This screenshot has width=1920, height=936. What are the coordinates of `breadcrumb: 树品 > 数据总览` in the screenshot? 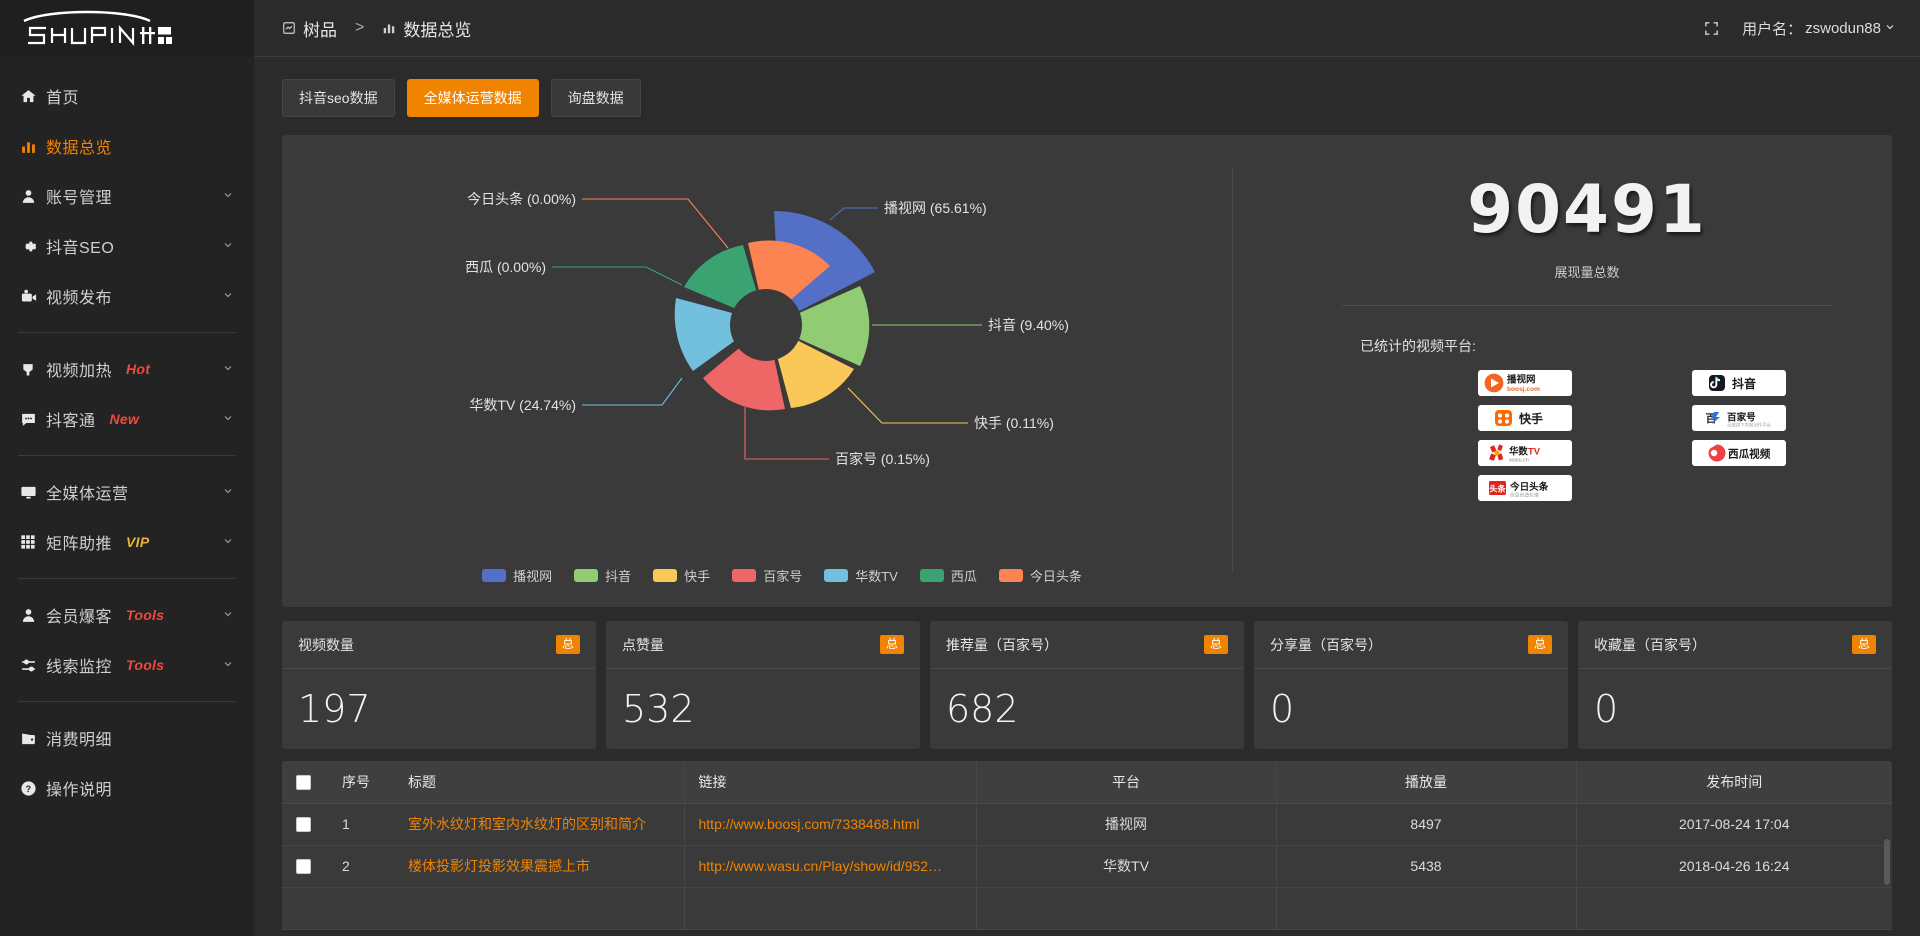 It's located at (376, 28).